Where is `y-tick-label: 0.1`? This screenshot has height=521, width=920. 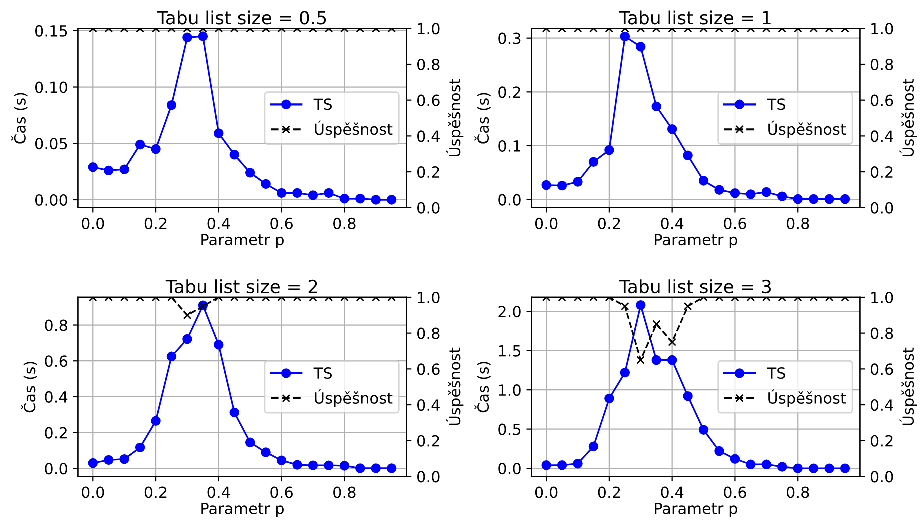
y-tick-label: 0.1 is located at coordinates (509, 146).